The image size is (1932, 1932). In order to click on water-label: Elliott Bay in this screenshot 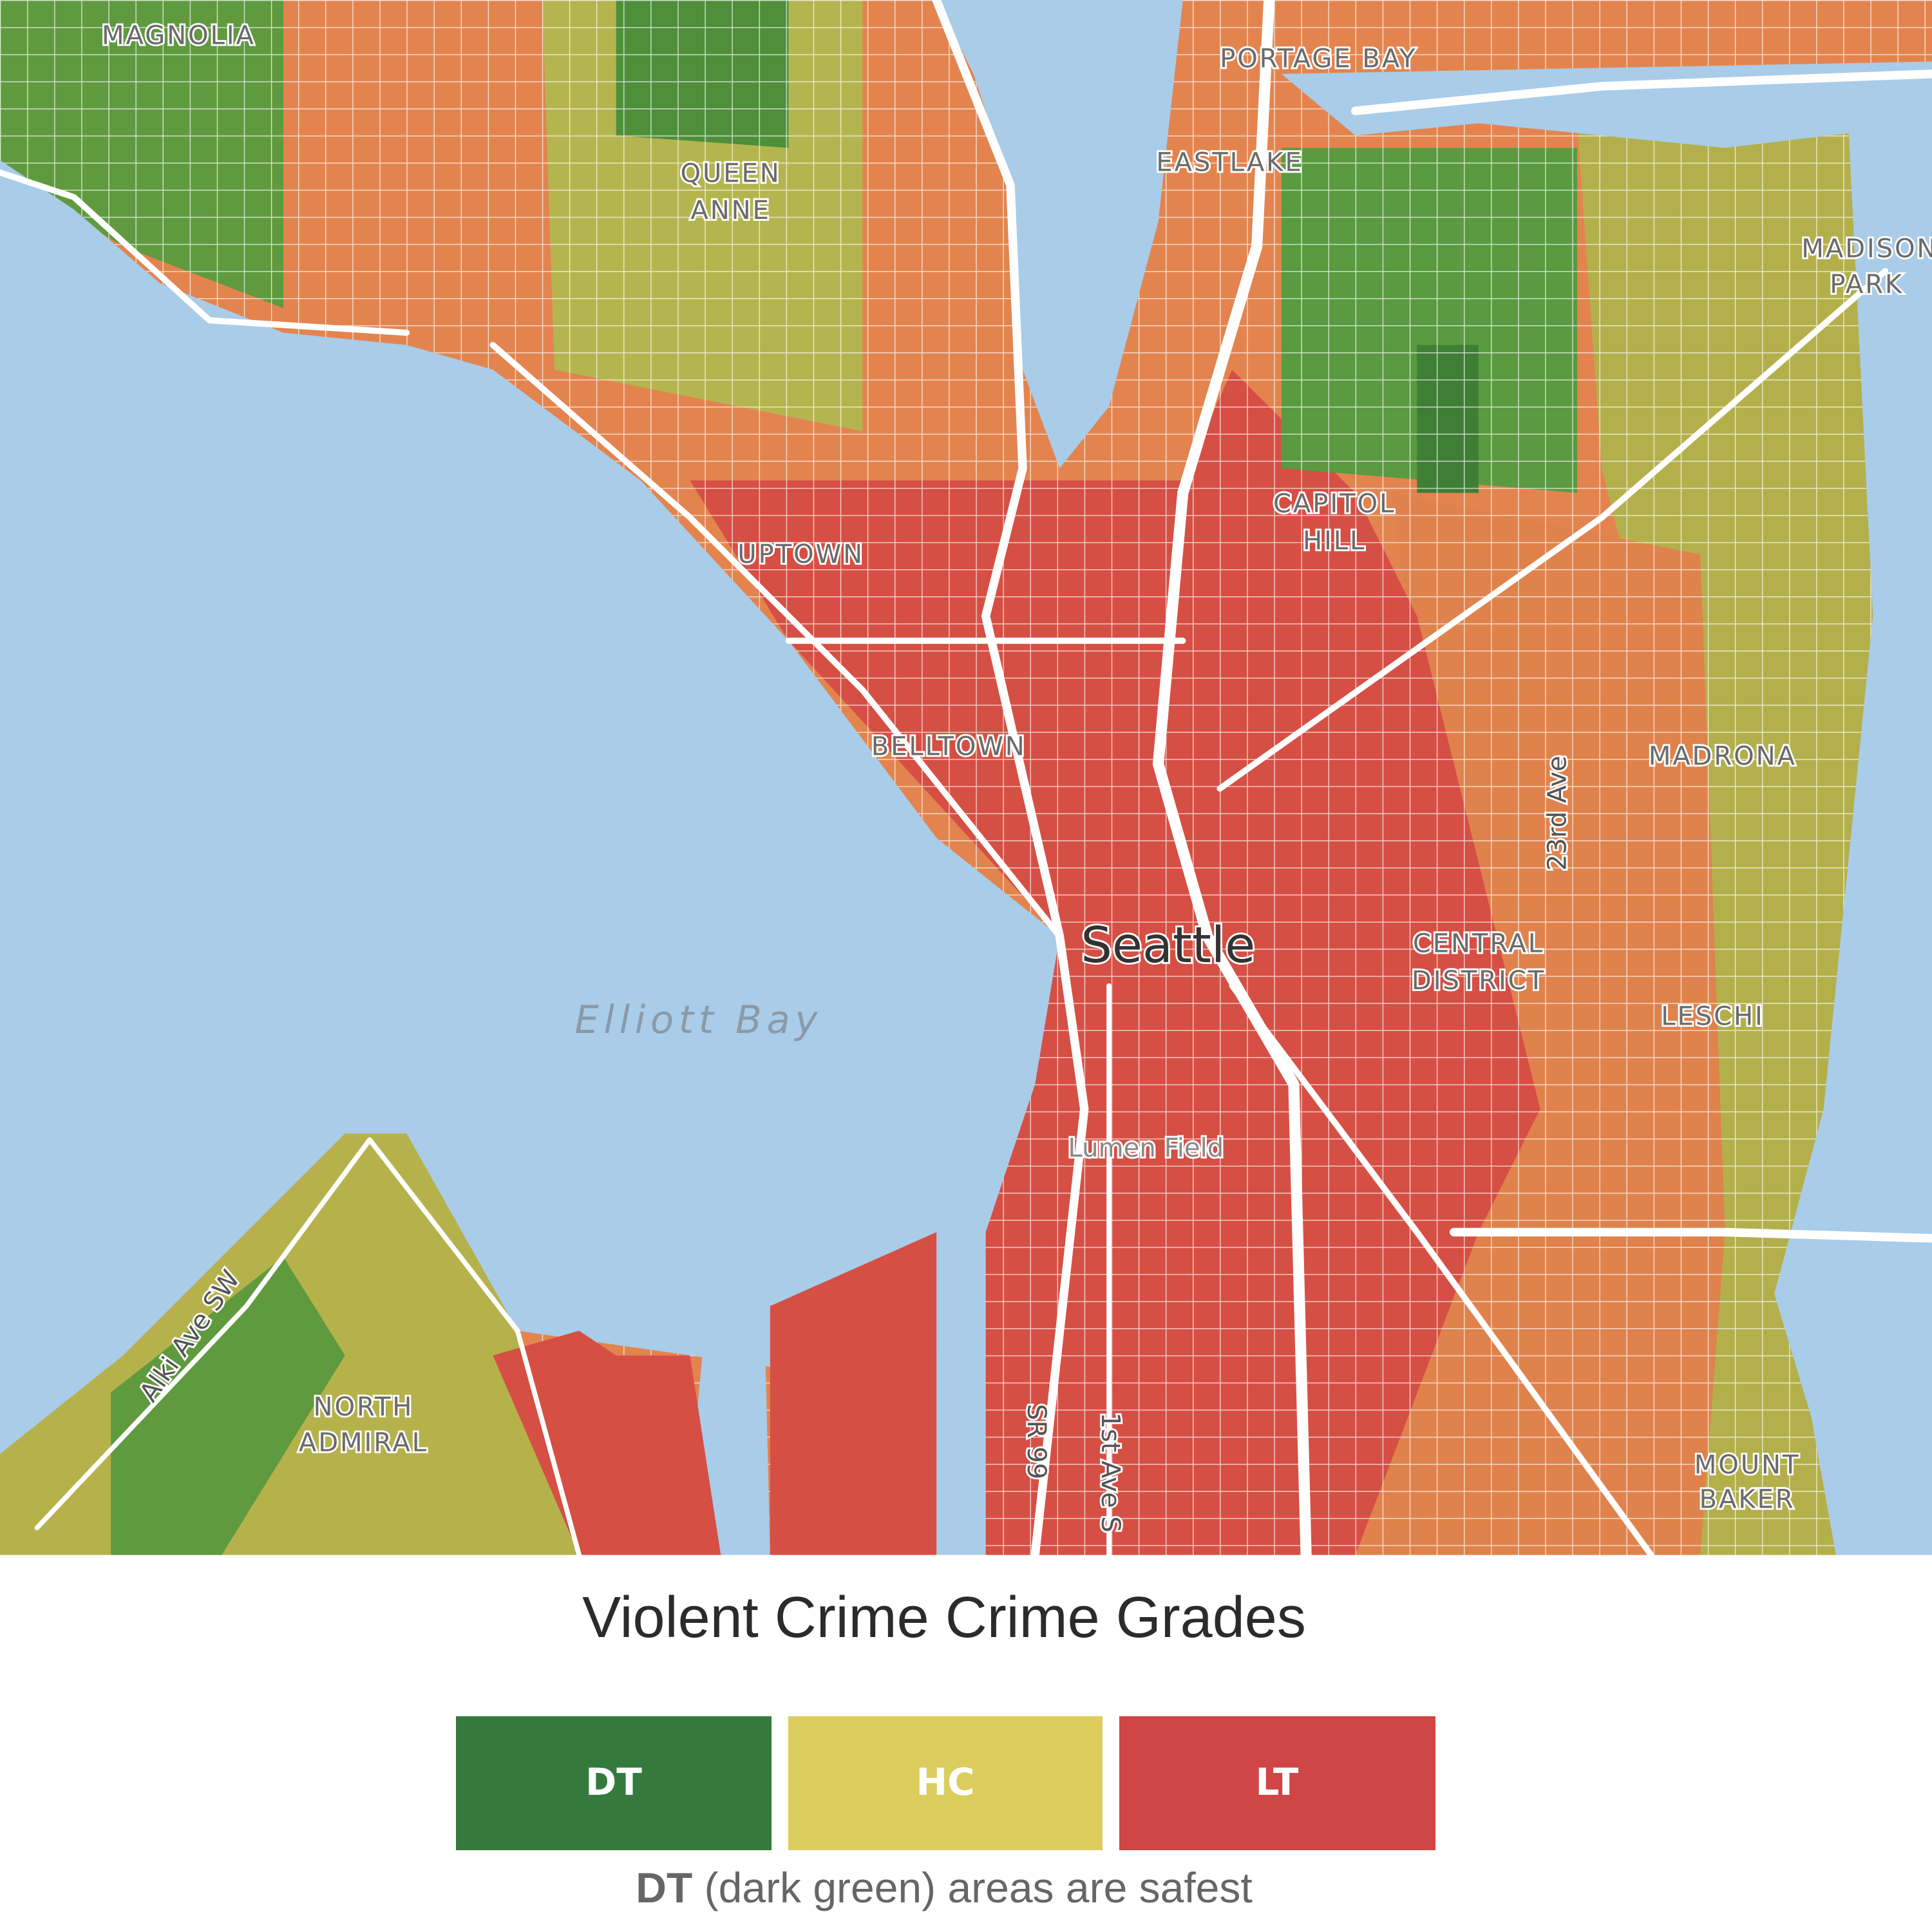, I will do `click(698, 1020)`.